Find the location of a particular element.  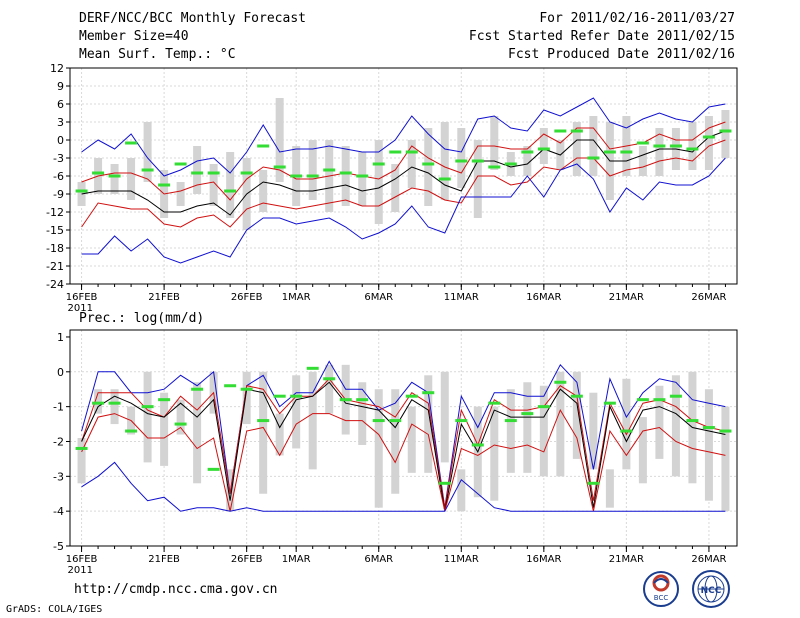

prec-x-tick-label: 16FEB is located at coordinates (82, 559).